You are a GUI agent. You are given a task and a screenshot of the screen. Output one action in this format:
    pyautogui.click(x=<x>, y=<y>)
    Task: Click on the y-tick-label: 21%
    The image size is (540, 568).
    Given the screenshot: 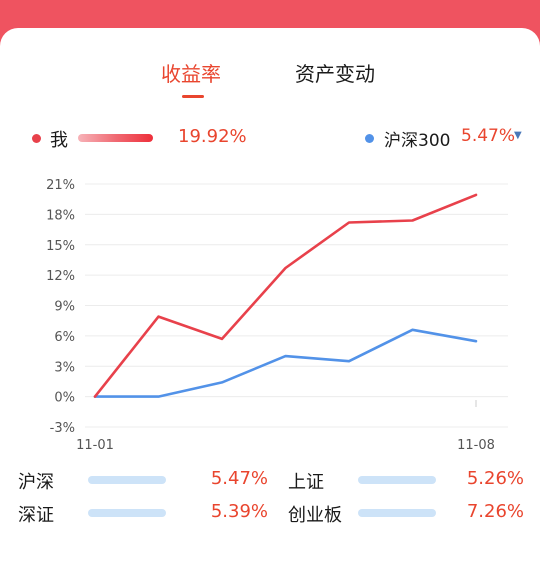 What is the action you would take?
    pyautogui.click(x=60, y=185)
    